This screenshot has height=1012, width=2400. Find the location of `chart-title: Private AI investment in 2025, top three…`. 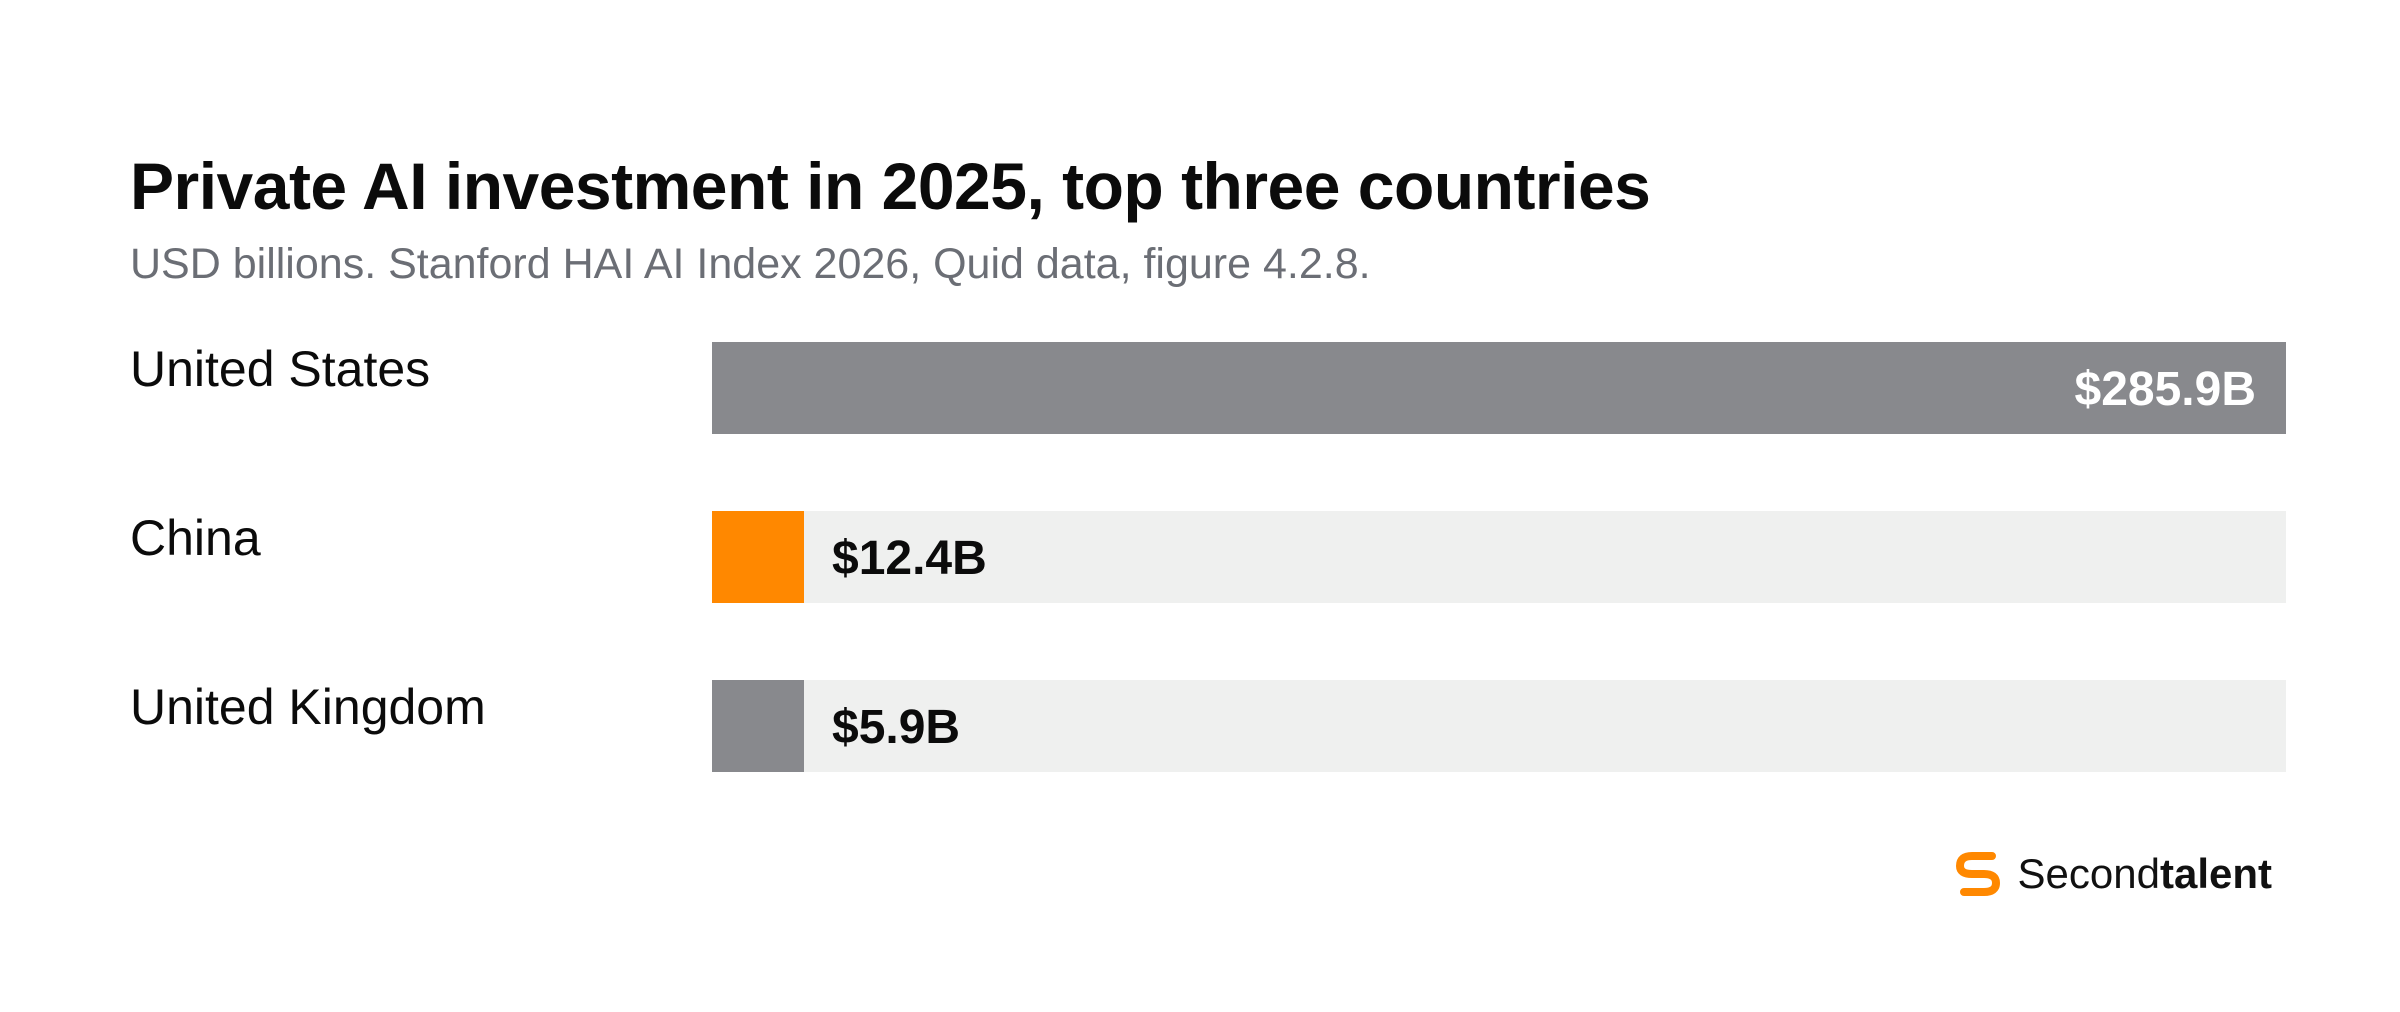

chart-title: Private AI investment in 2025, top three… is located at coordinates (890, 186).